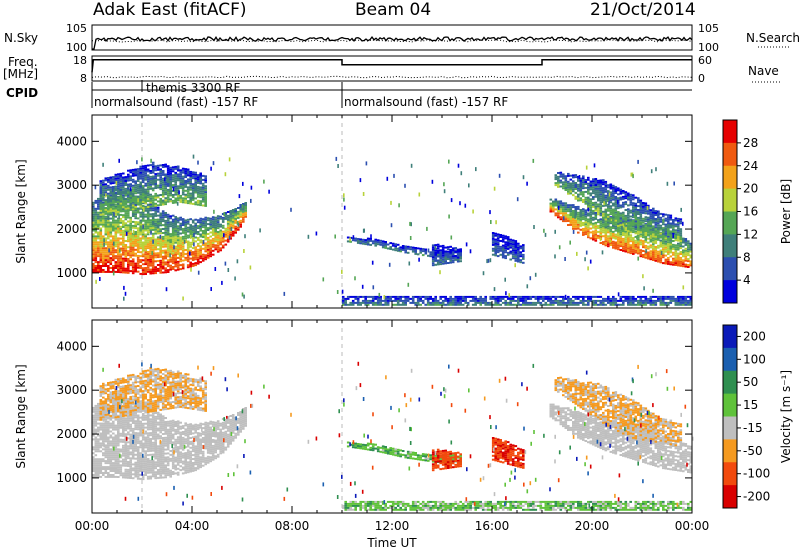 The height and width of the screenshot is (554, 800). What do you see at coordinates (754, 336) in the screenshot?
I see `velocity-colorbar-tick-label: 200` at bounding box center [754, 336].